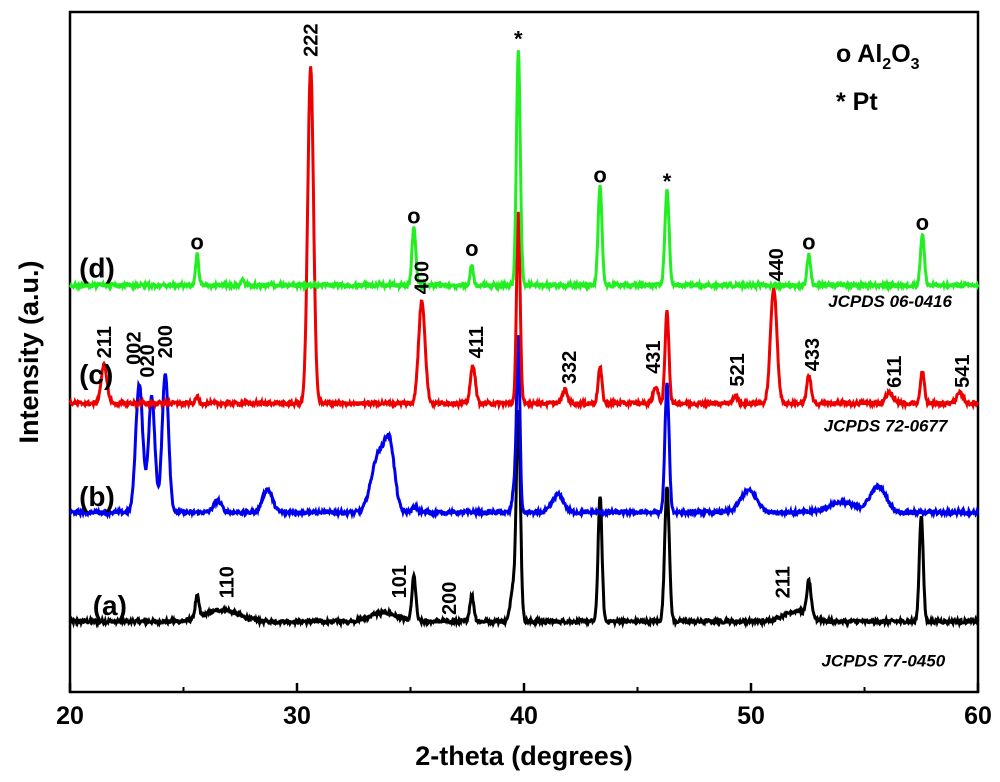 Image resolution: width=1000 pixels, height=782 pixels. Describe the element at coordinates (963, 371) in the screenshot. I see `peak-label: 541` at that location.